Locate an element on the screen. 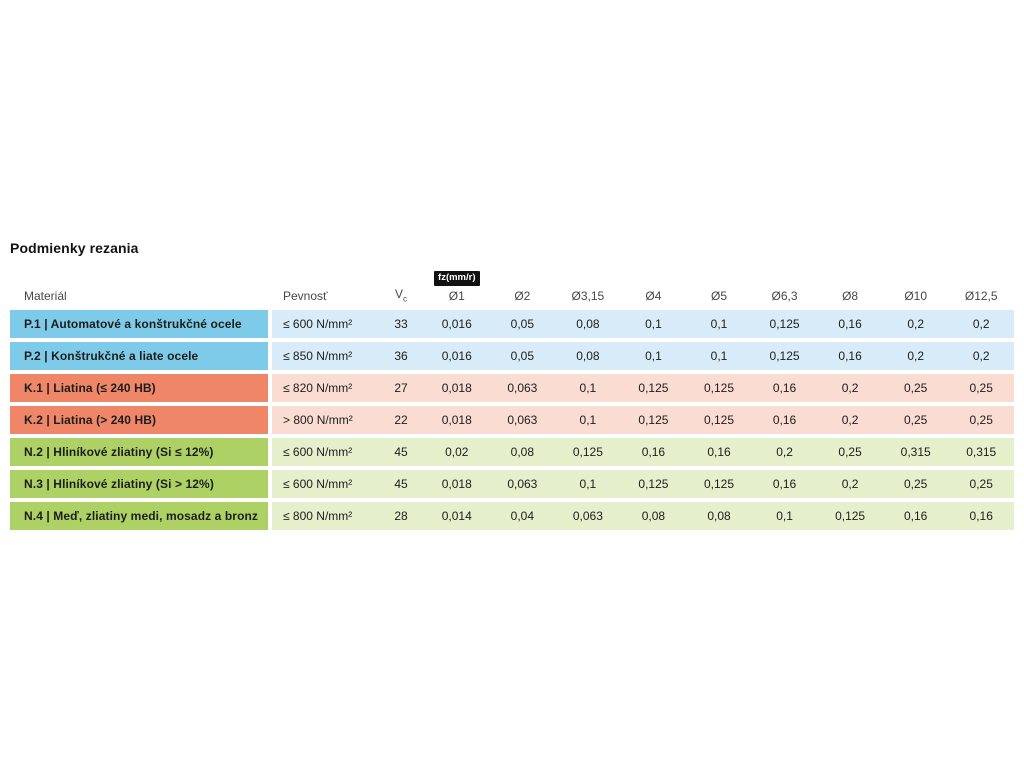 This screenshot has height=768, width=1024. column-header-diameter: Ø4 is located at coordinates (654, 284).